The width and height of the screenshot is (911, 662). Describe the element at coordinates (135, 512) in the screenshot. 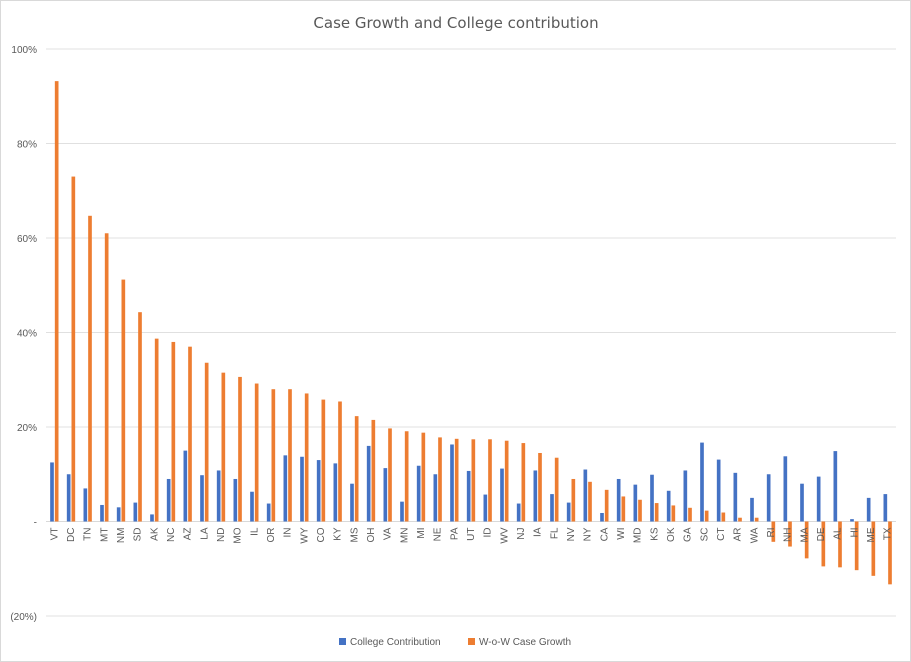

I see `college-contribution-bar-sd` at that location.